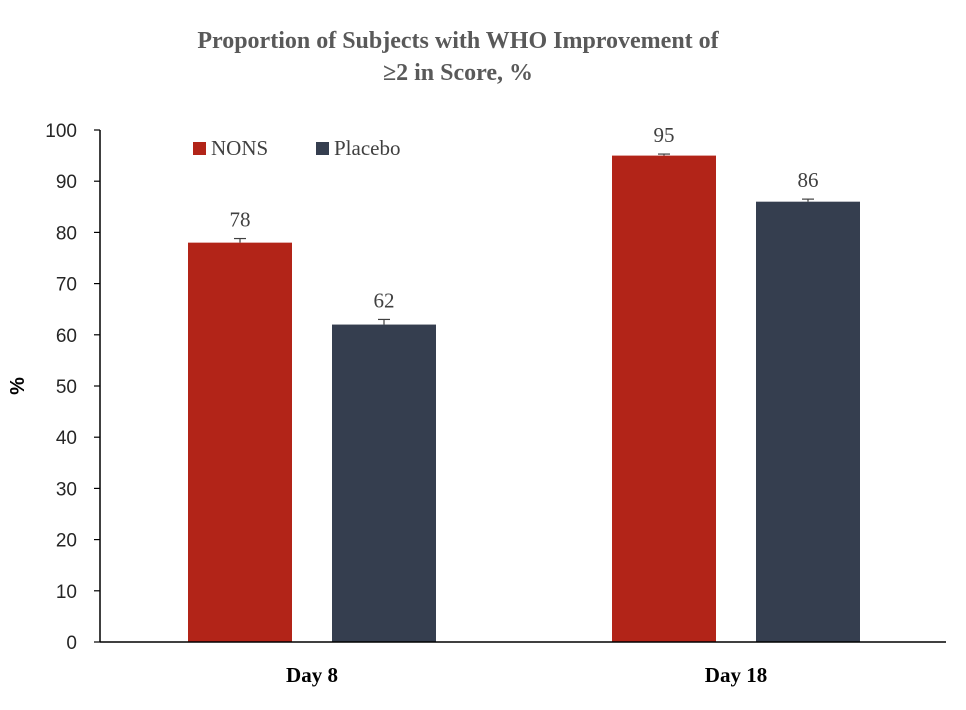 Image resolution: width=966 pixels, height=710 pixels. What do you see at coordinates (66, 438) in the screenshot?
I see `y-tick-label: 40` at bounding box center [66, 438].